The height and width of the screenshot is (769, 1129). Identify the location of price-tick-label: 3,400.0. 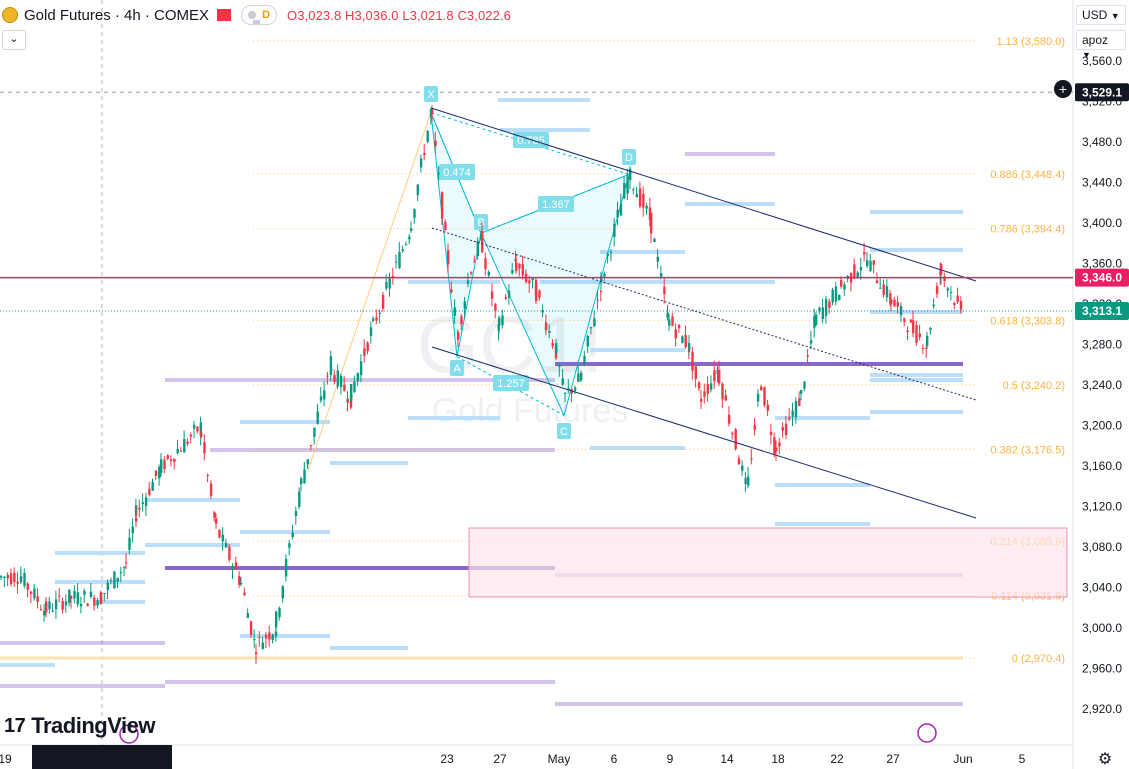
(1102, 223).